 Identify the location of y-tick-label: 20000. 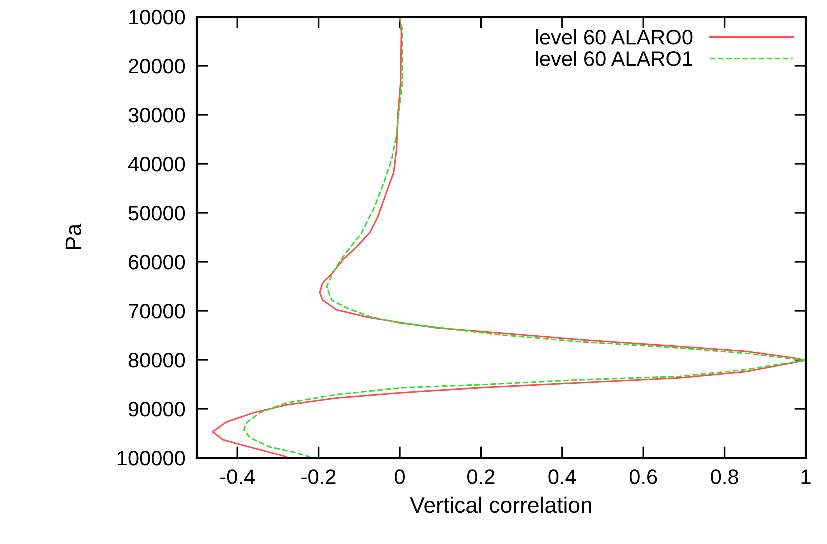
(157, 66).